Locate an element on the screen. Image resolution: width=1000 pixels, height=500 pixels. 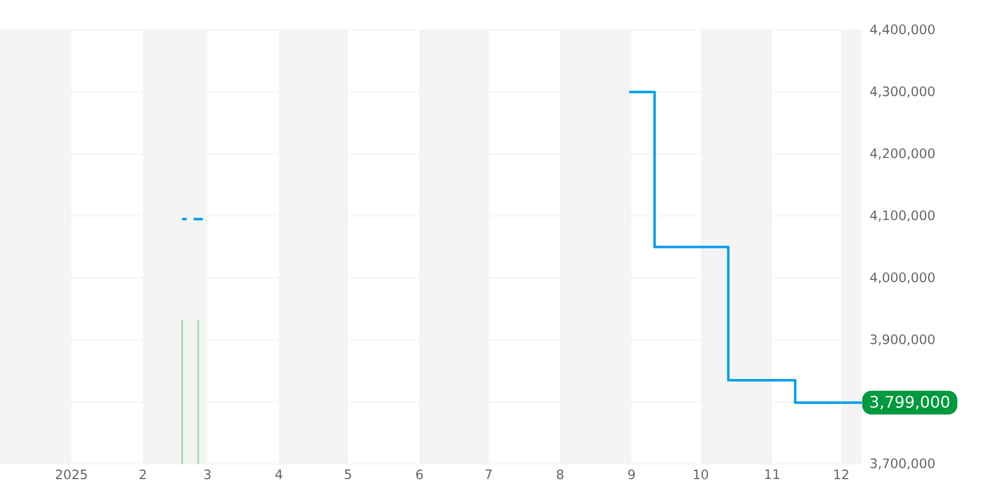
x-tick-label: 2 is located at coordinates (143, 475).